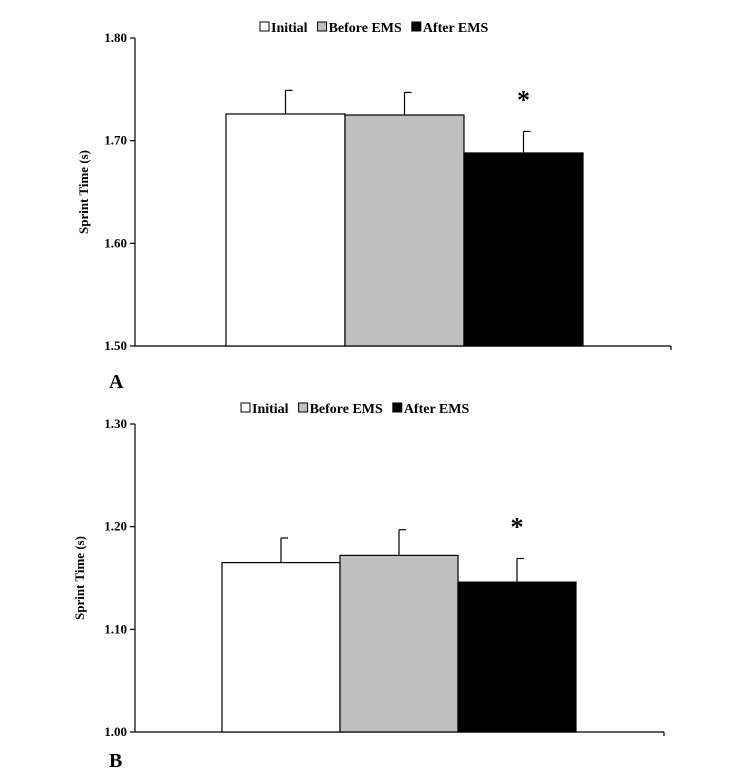 The height and width of the screenshot is (780, 746). What do you see at coordinates (115, 423) in the screenshot?
I see `y-tick-label: 1.30` at bounding box center [115, 423].